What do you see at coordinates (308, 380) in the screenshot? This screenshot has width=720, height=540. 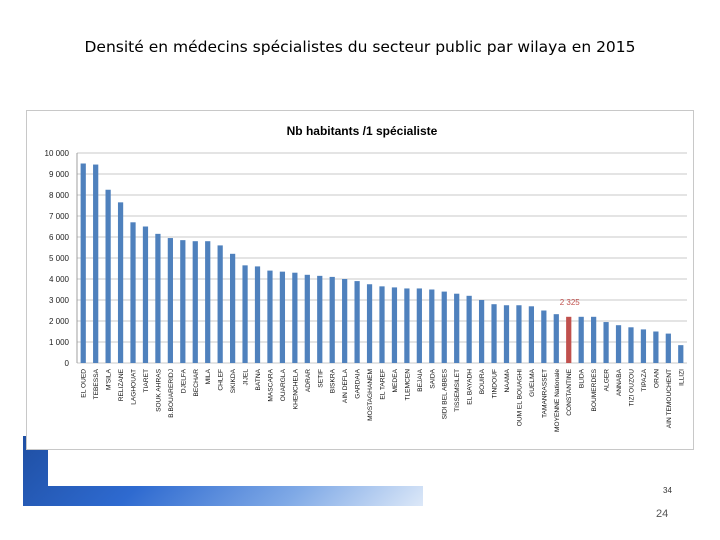 I see `x-tick-label: ADRAR` at bounding box center [308, 380].